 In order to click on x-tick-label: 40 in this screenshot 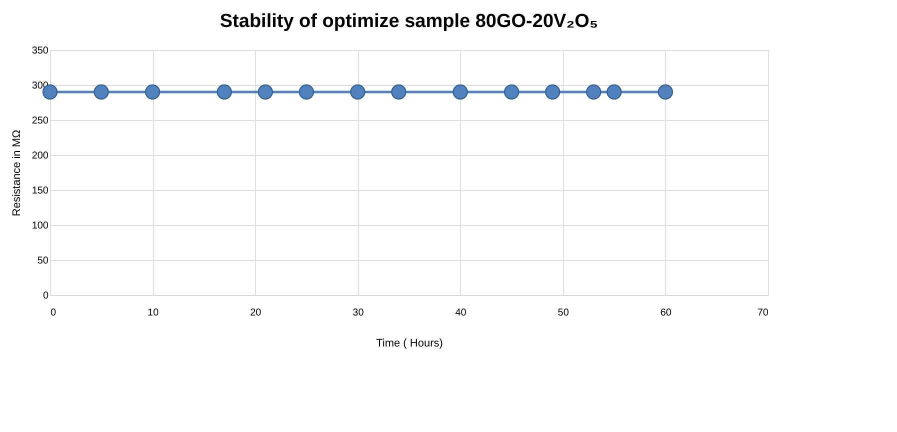, I will do `click(461, 313)`.